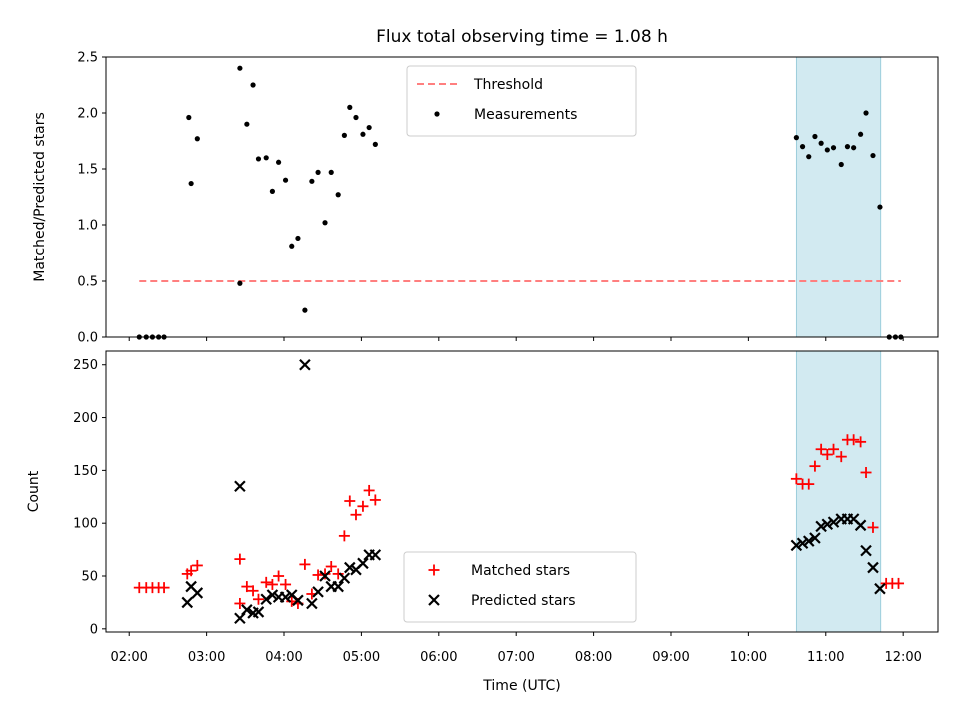  I want to click on legend-entry: Threshold, so click(480, 85).